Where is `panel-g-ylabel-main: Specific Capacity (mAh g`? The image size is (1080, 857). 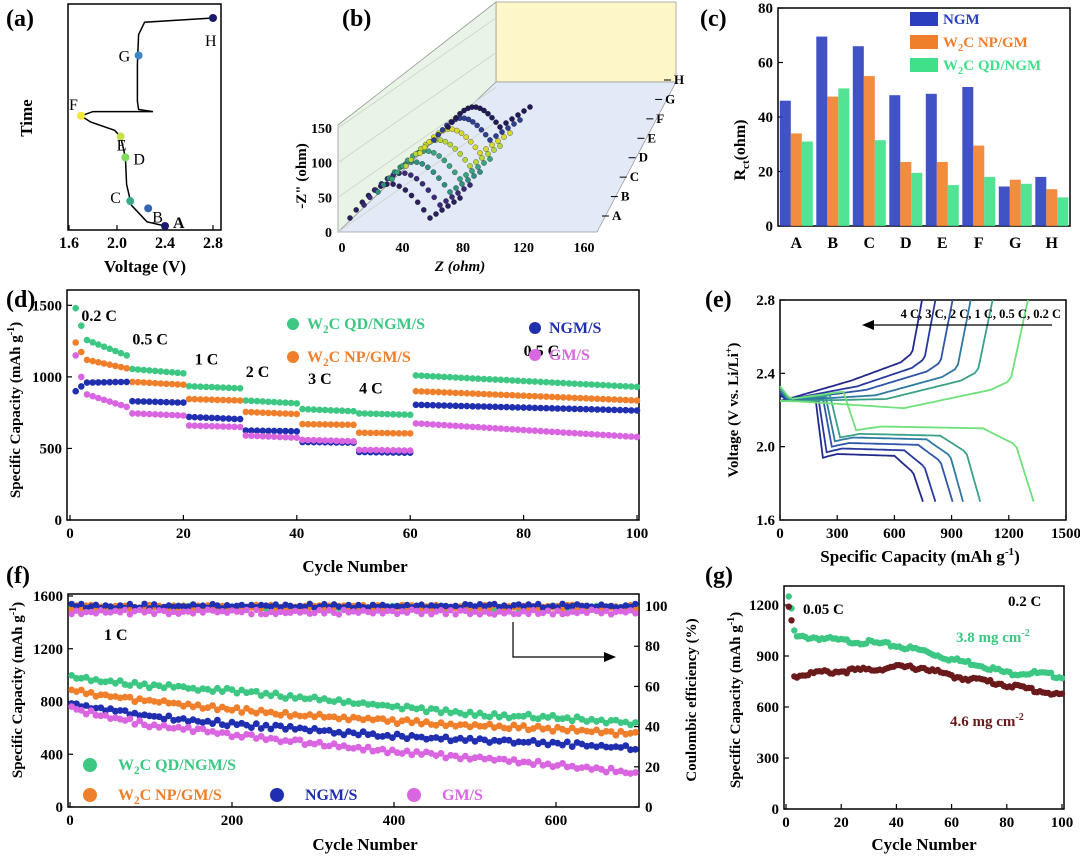
panel-g-ylabel-main: Specific Capacity (mAh g is located at coordinates (736, 706).